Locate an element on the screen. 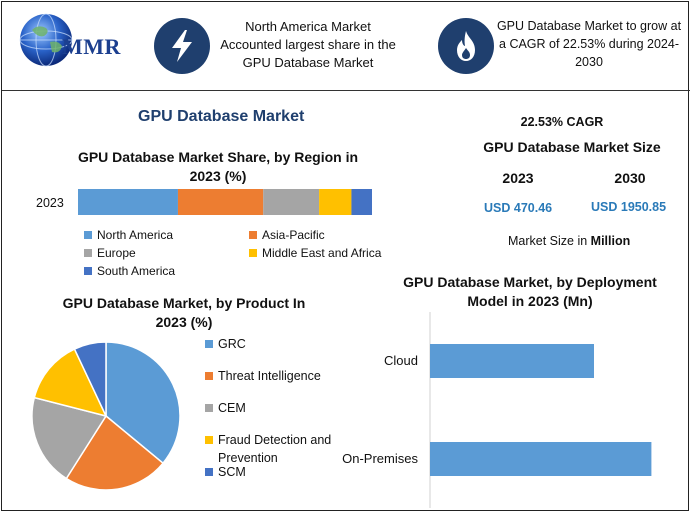  pie-slice-cem is located at coordinates (69, 438).